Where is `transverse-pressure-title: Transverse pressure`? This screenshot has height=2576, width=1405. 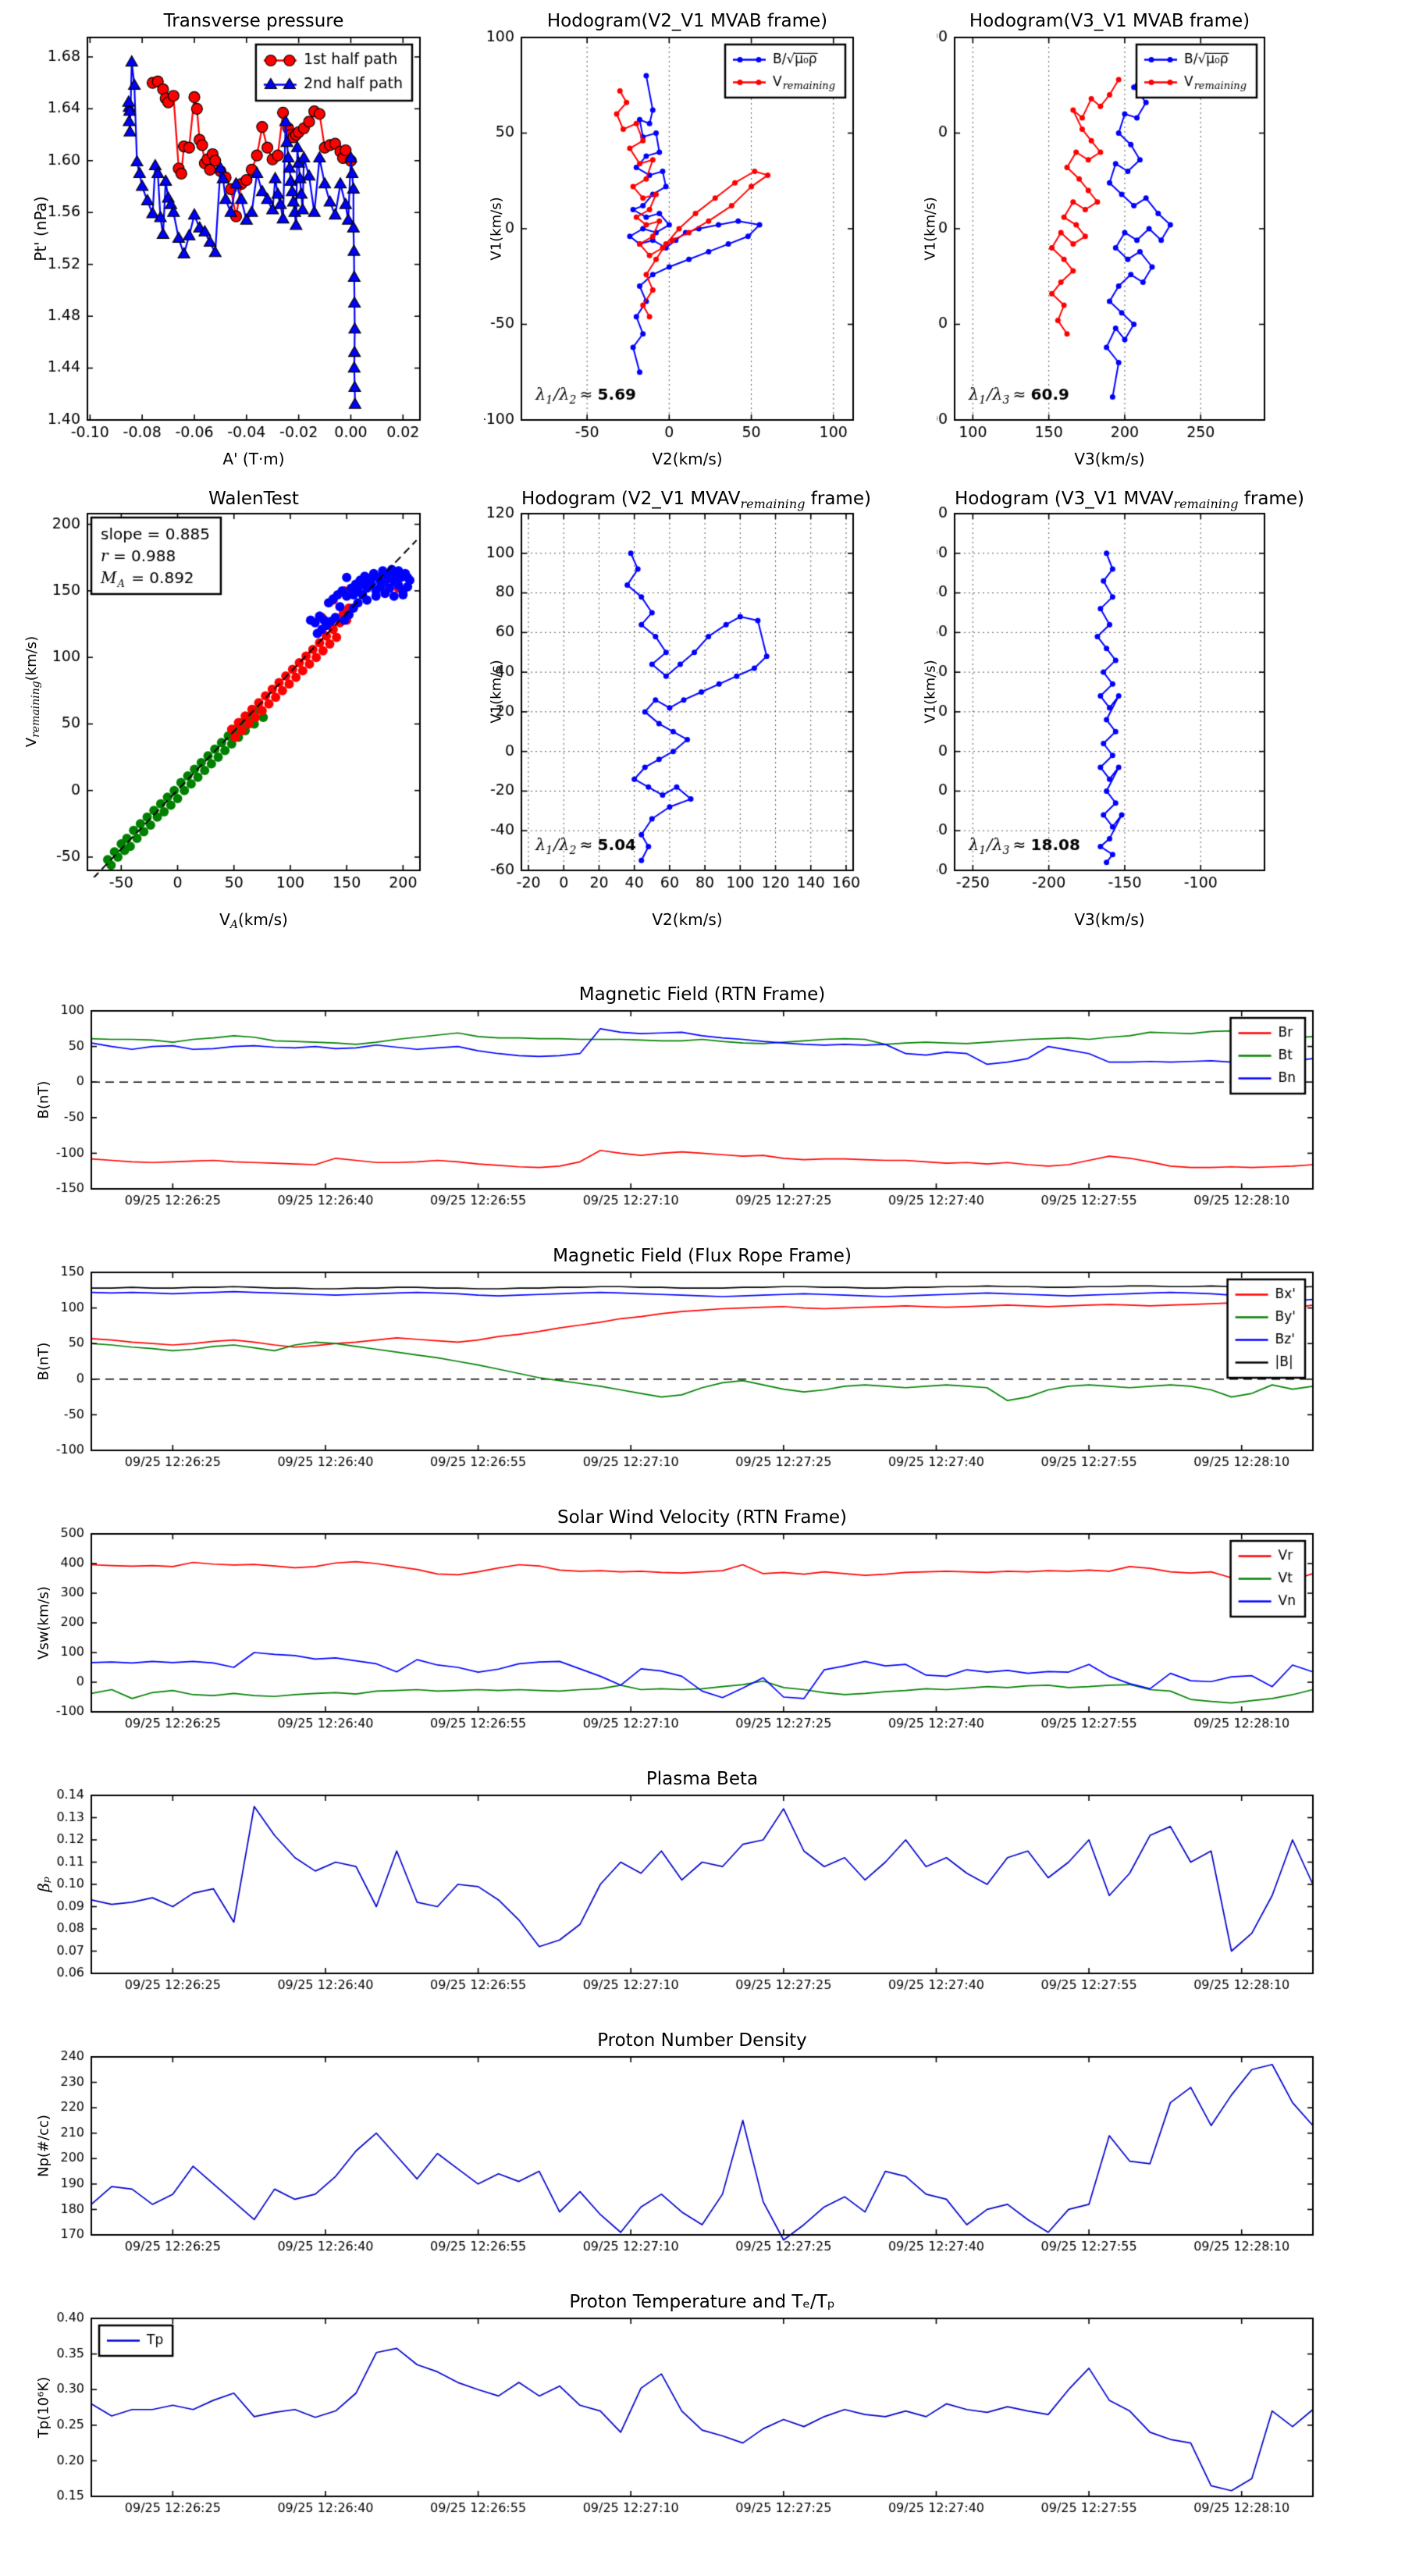 transverse-pressure-title: Transverse pressure is located at coordinates (254, 21).